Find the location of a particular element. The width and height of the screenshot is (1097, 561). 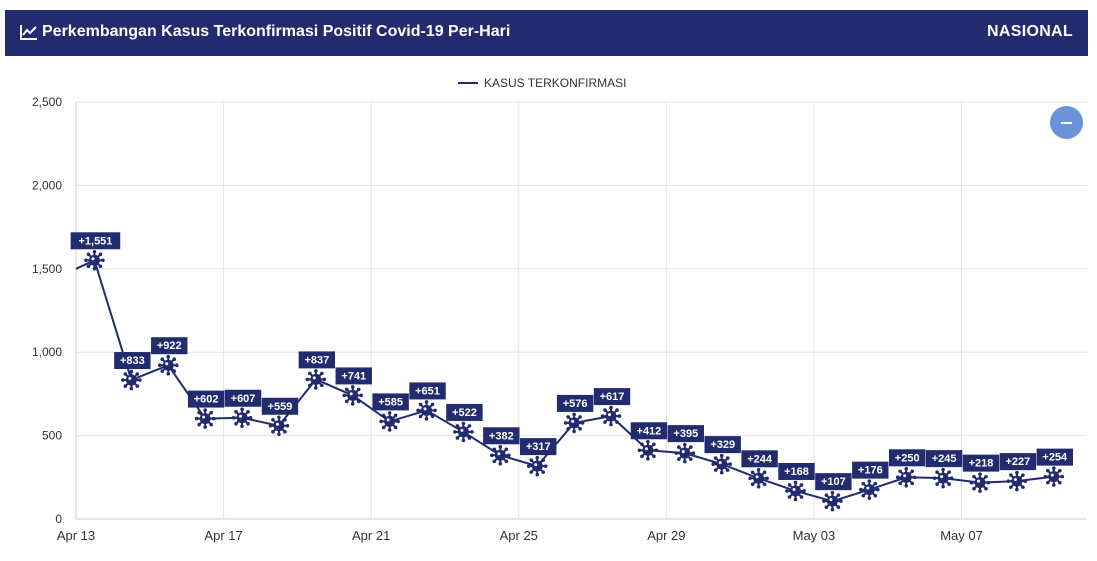

data-label: +329 is located at coordinates (722, 445).